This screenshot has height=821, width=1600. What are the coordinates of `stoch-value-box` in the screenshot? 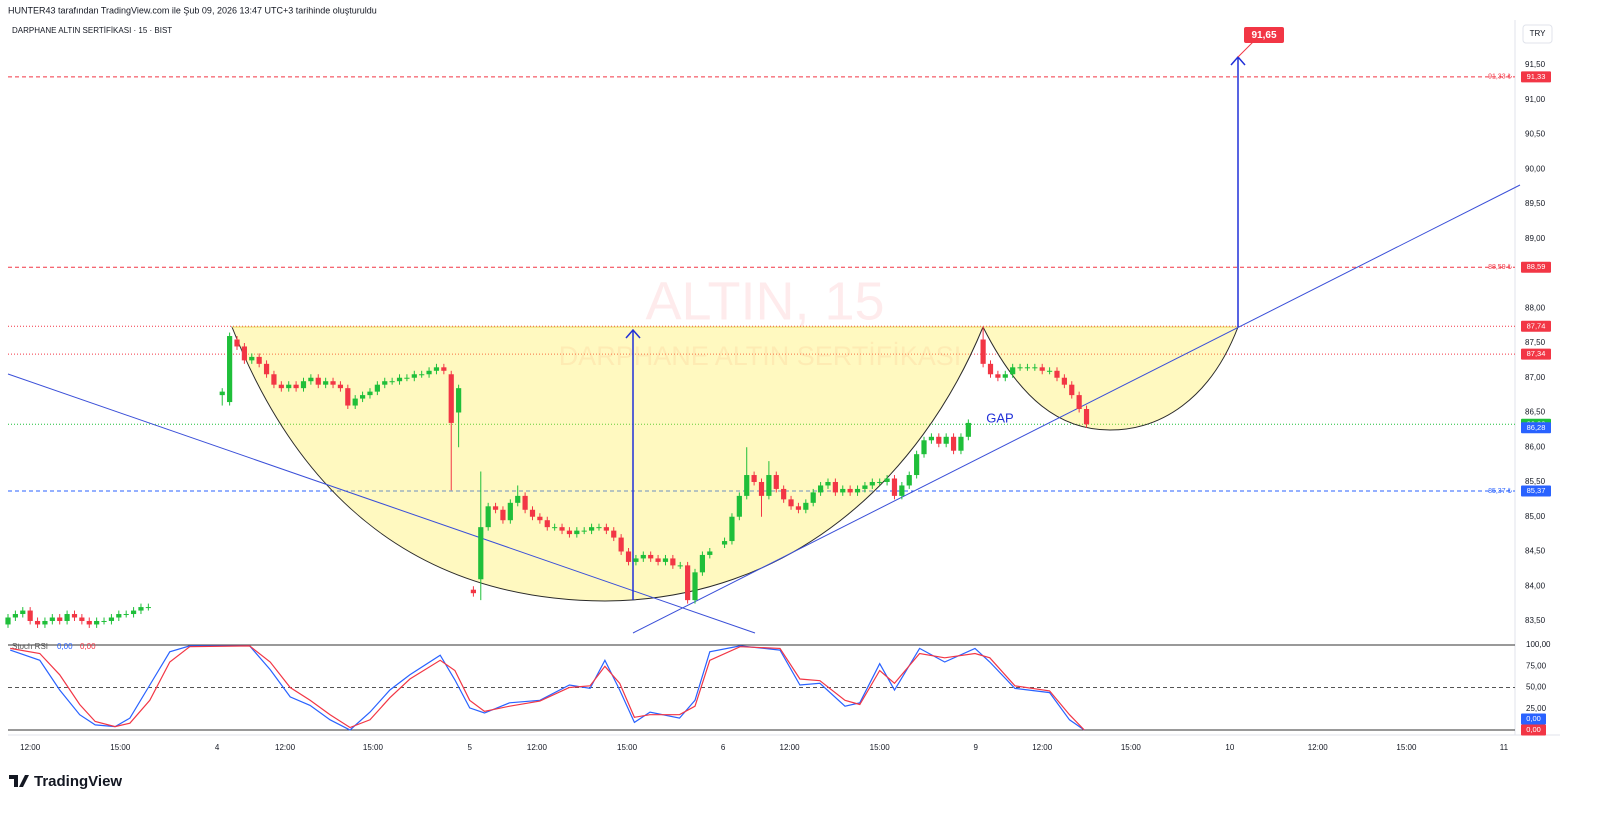 It's located at (1533, 730).